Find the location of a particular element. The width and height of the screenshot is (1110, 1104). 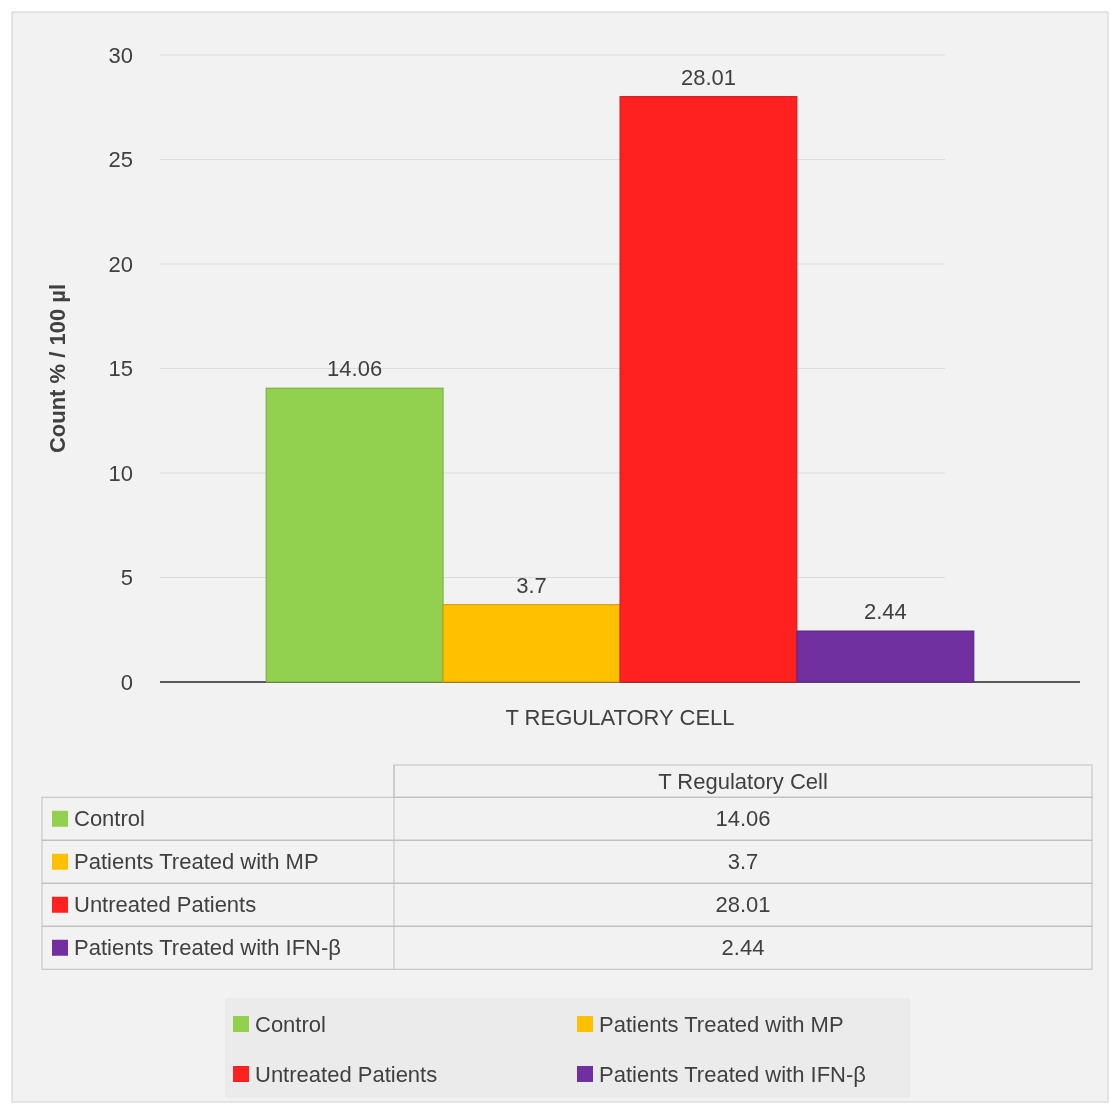

y-tick-label: 5 is located at coordinates (126, 578).